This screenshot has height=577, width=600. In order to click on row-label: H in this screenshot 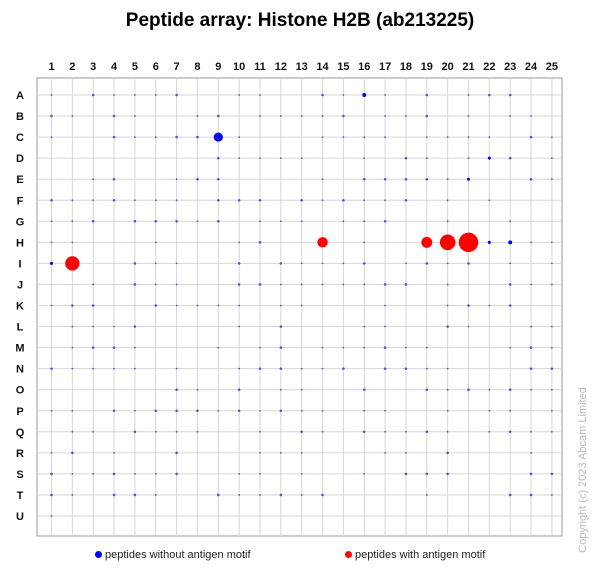, I will do `click(20, 243)`.